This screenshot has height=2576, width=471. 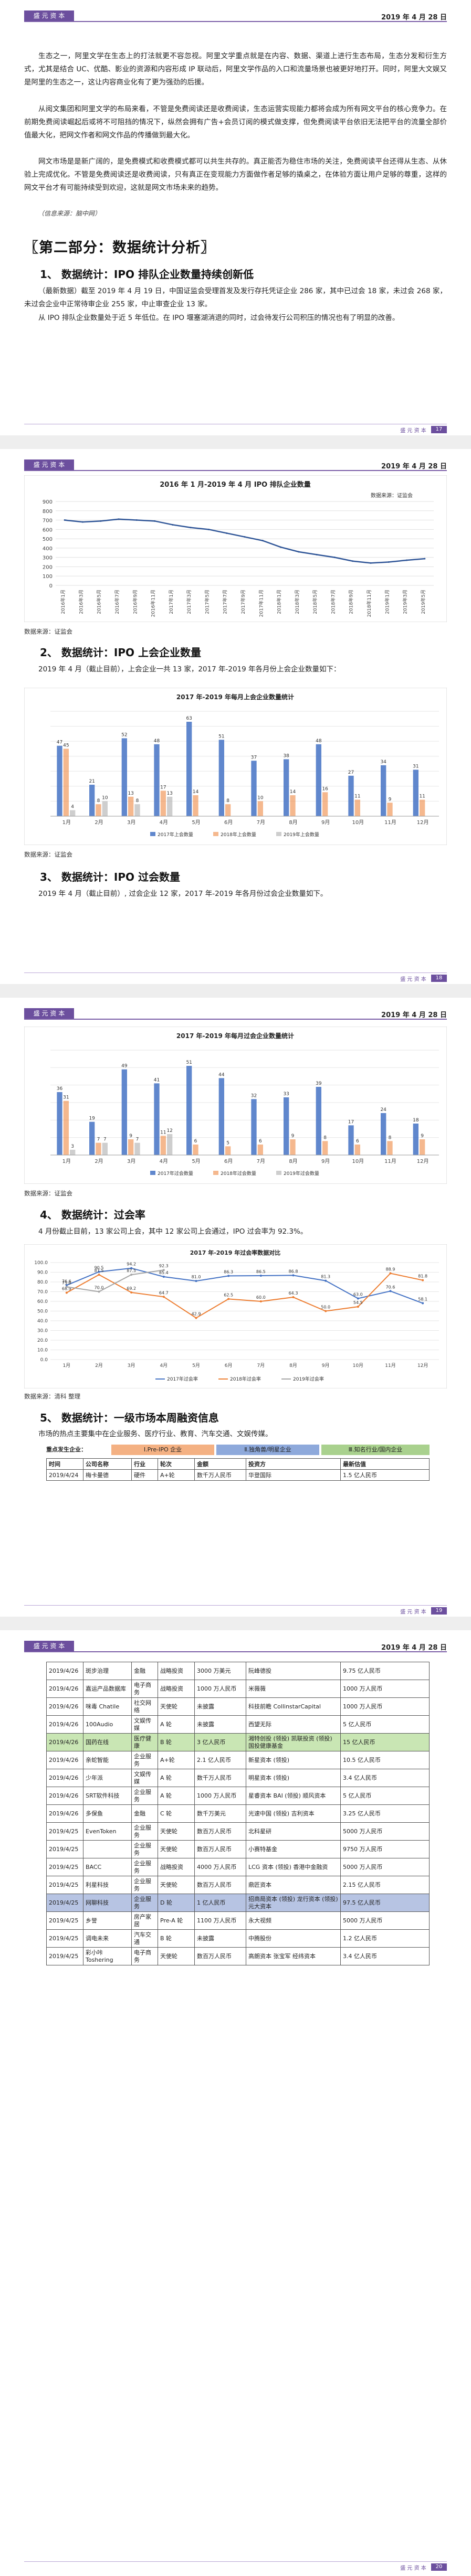 I want to click on cell: 未披露, so click(x=220, y=1706).